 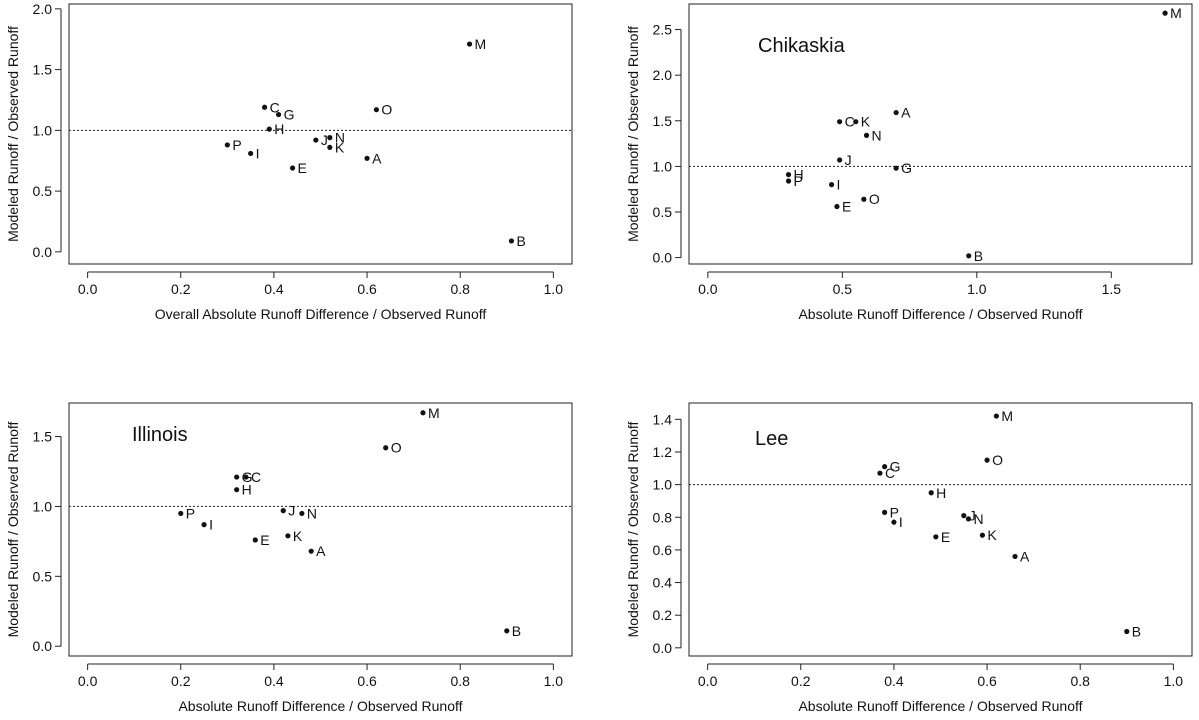 What do you see at coordinates (1112, 289) in the screenshot?
I see `x-tick-label: 1.5` at bounding box center [1112, 289].